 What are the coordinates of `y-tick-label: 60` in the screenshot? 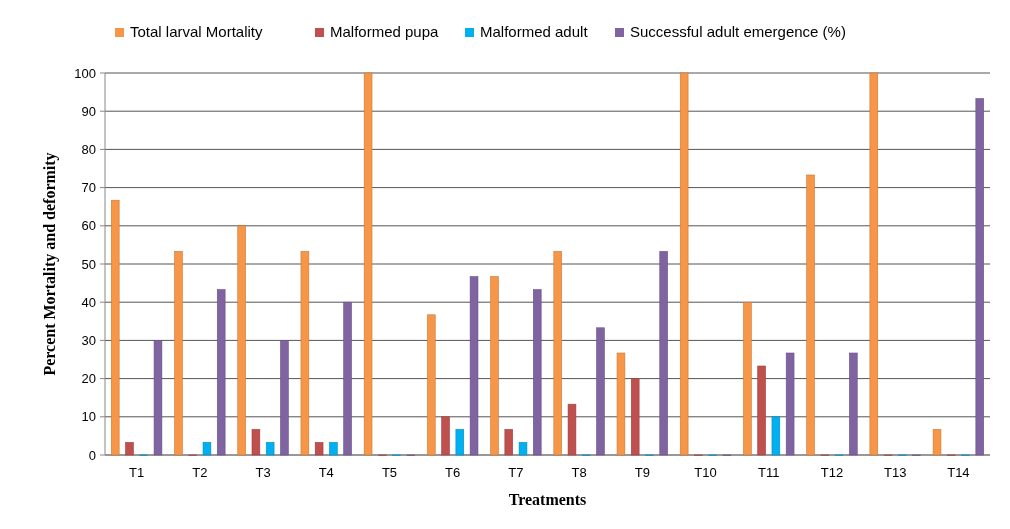 It's located at (88, 226).